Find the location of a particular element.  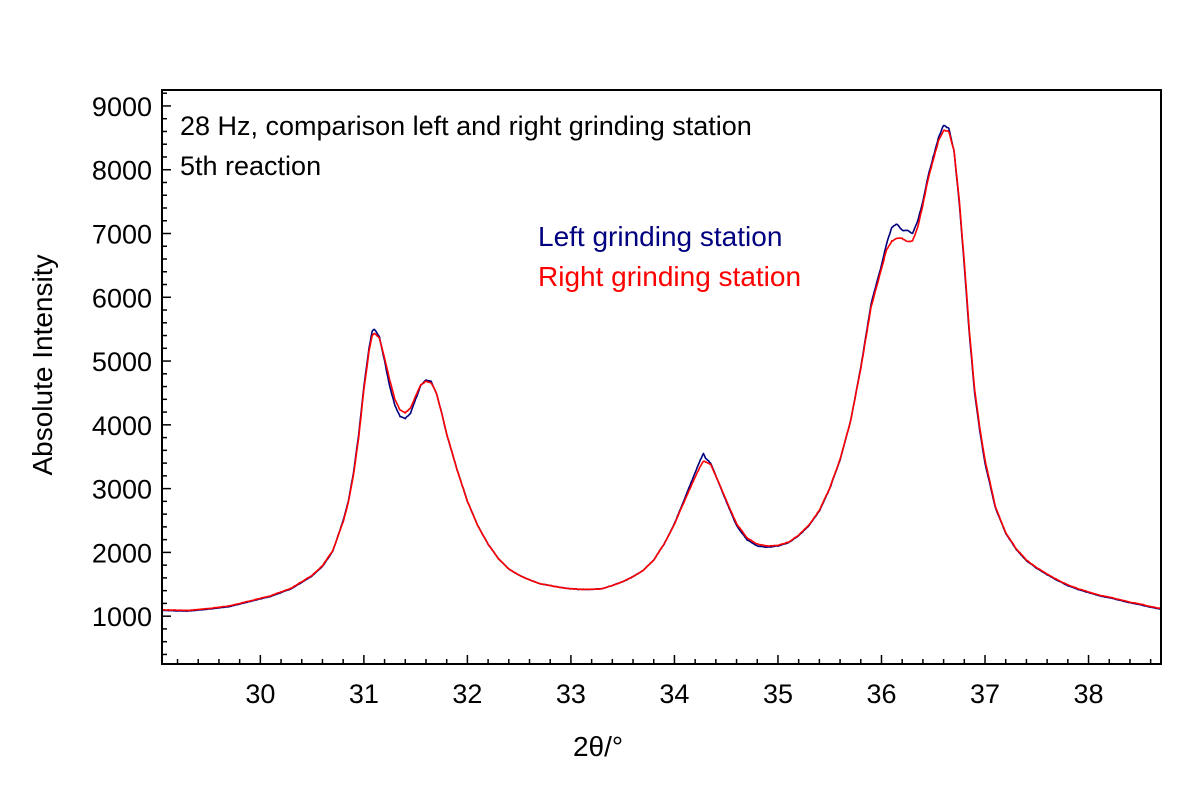

x-tick-label: 31 is located at coordinates (364, 694).